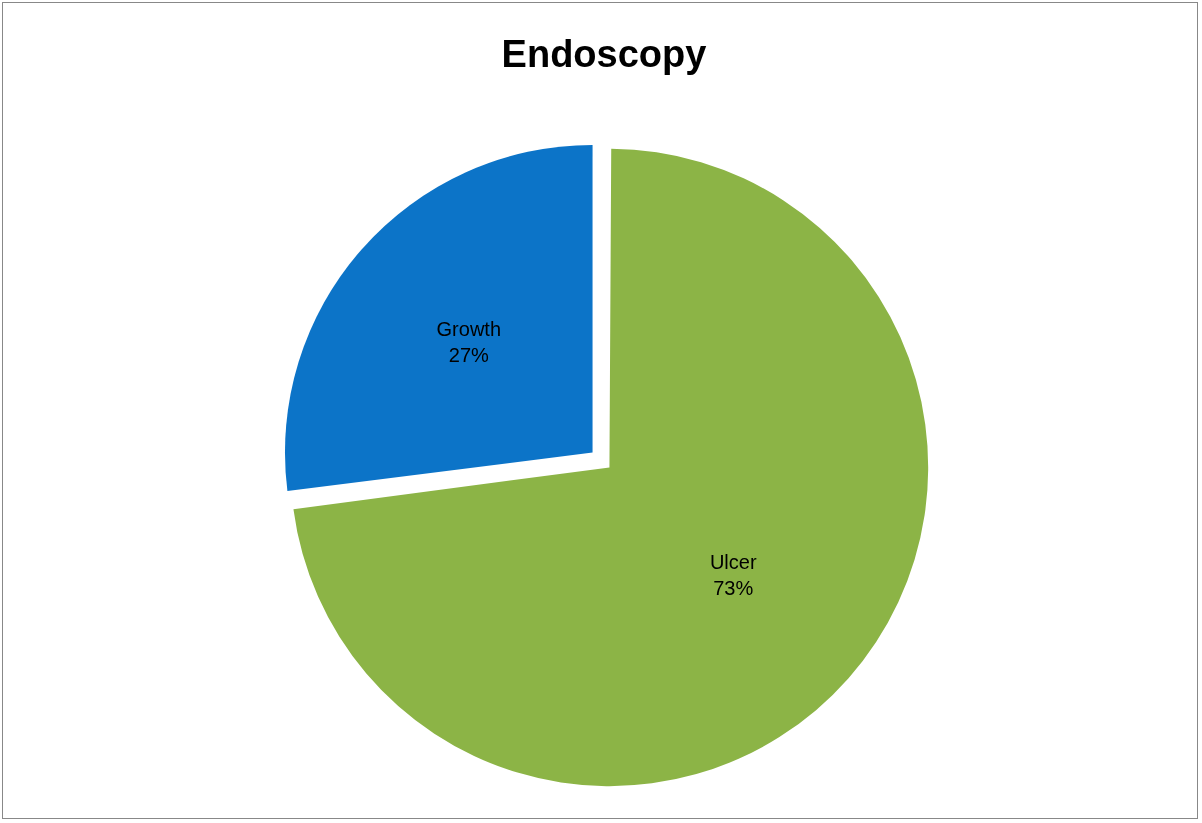 This screenshot has height=823, width=1202. I want to click on slice-label: Growth, so click(469, 328).